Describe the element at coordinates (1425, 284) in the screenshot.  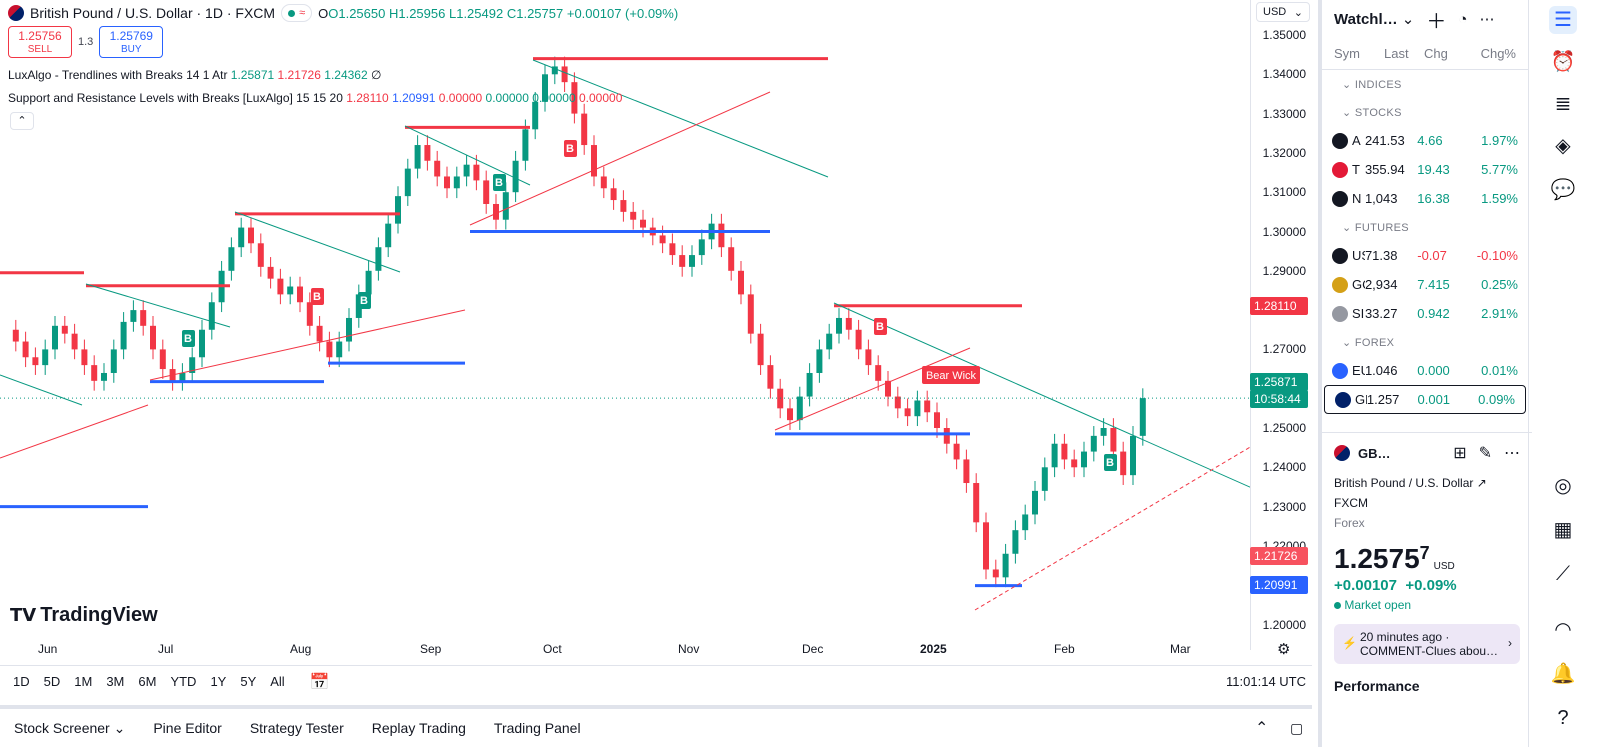
I see `watchlist-row: GC2,934 7.415 0.25%` at that location.